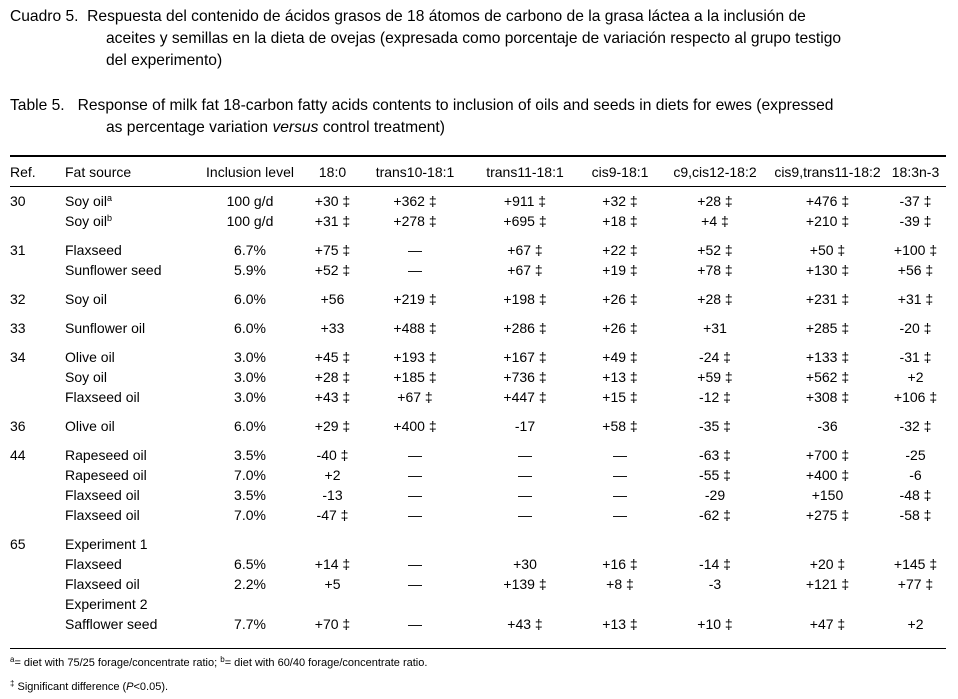  What do you see at coordinates (827, 299) in the screenshot?
I see `value-cell: +231 ‡` at bounding box center [827, 299].